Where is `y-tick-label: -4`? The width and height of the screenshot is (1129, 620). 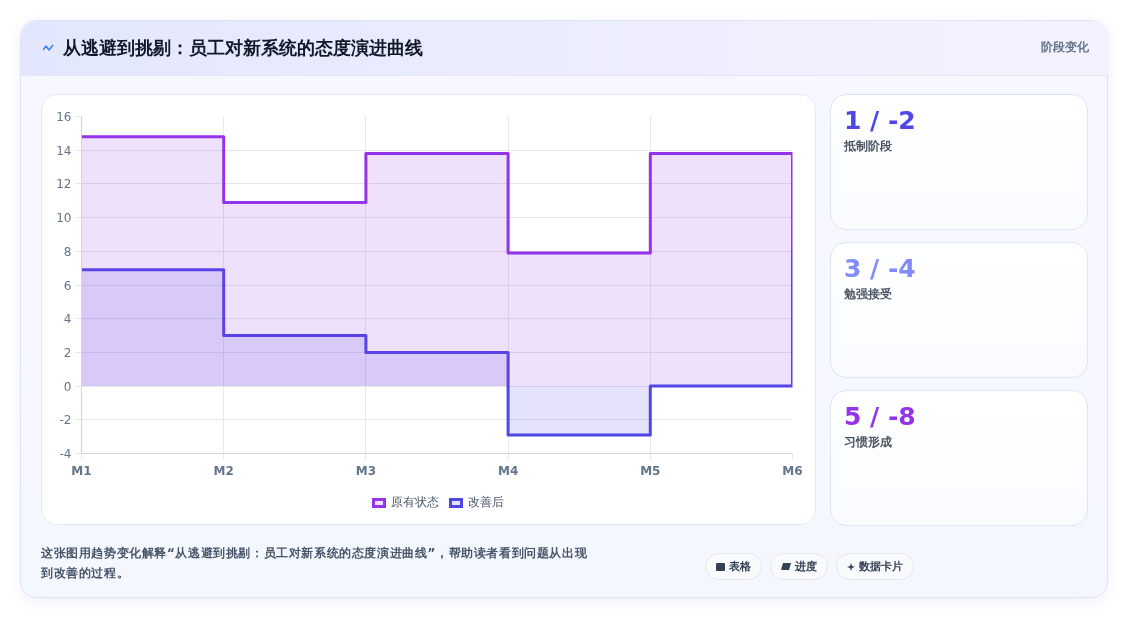
y-tick-label: -4 is located at coordinates (65, 454).